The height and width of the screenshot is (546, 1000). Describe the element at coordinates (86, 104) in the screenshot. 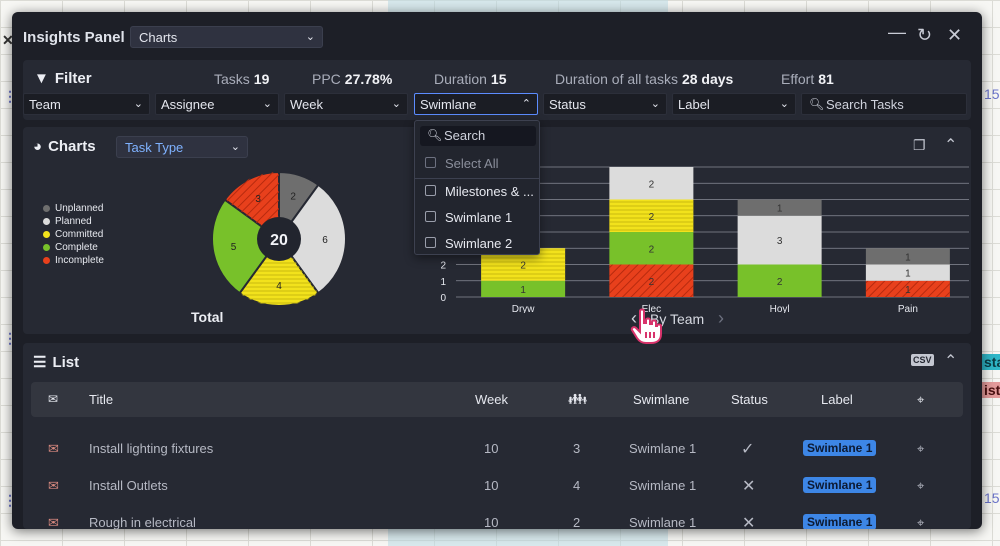

I see `team-select: Team ⌄` at that location.